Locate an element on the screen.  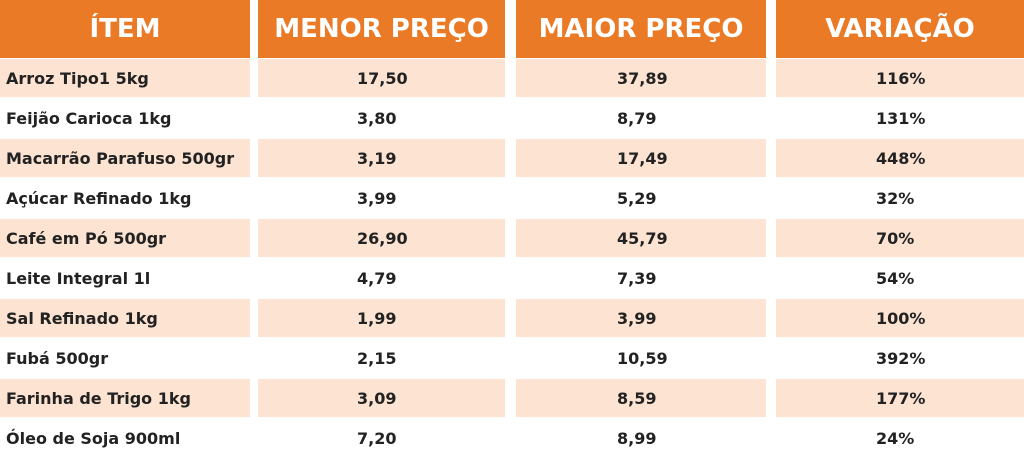
item-cell: Açúcar Refinado 1kg is located at coordinates (99, 198).